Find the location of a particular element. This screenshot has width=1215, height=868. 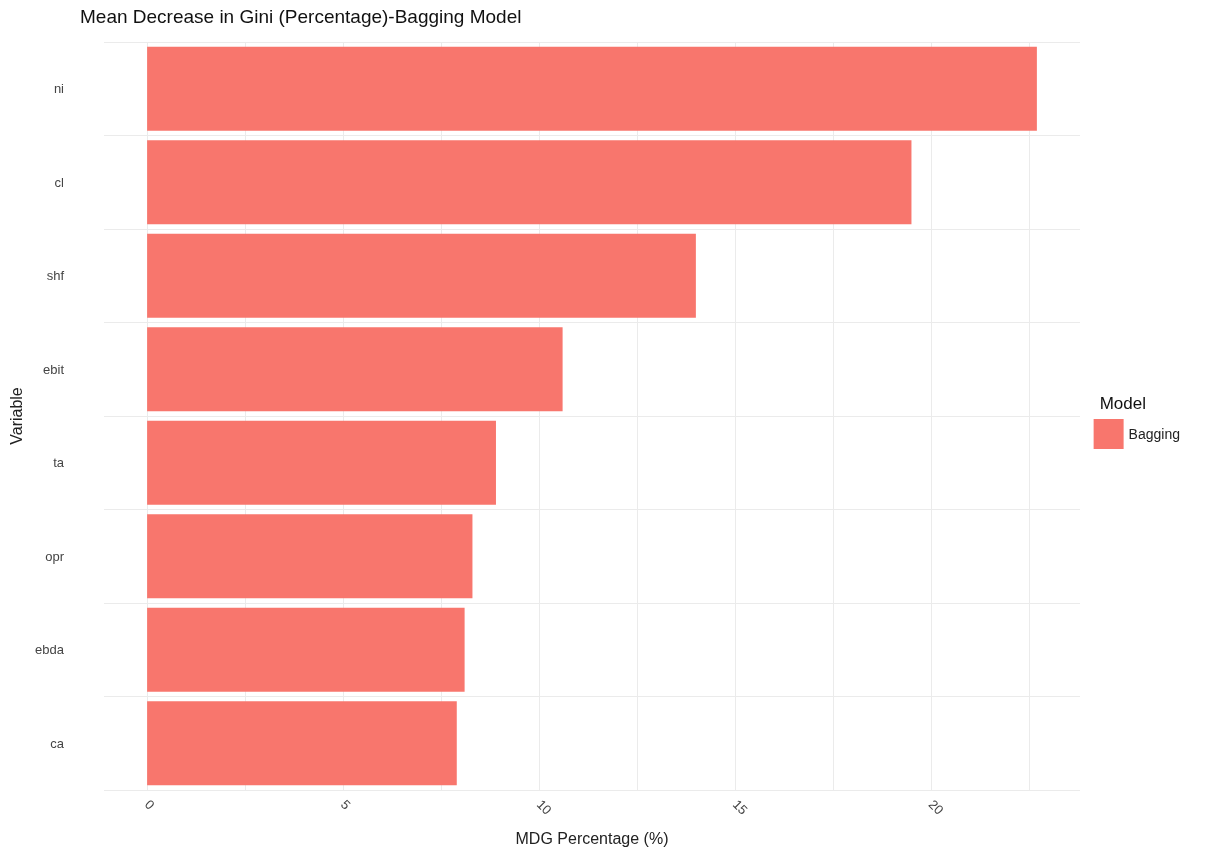

x-tick-label: 20 is located at coordinates (936, 807).